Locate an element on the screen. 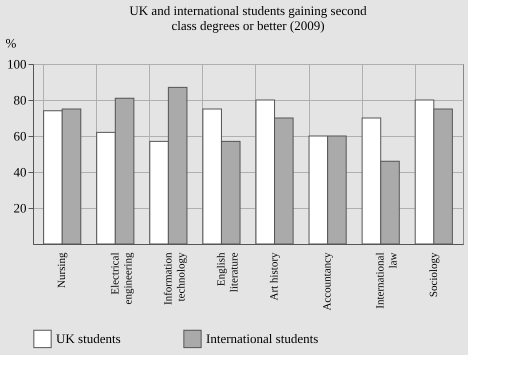 The height and width of the screenshot is (387, 512). legend-label: International students is located at coordinates (262, 338).